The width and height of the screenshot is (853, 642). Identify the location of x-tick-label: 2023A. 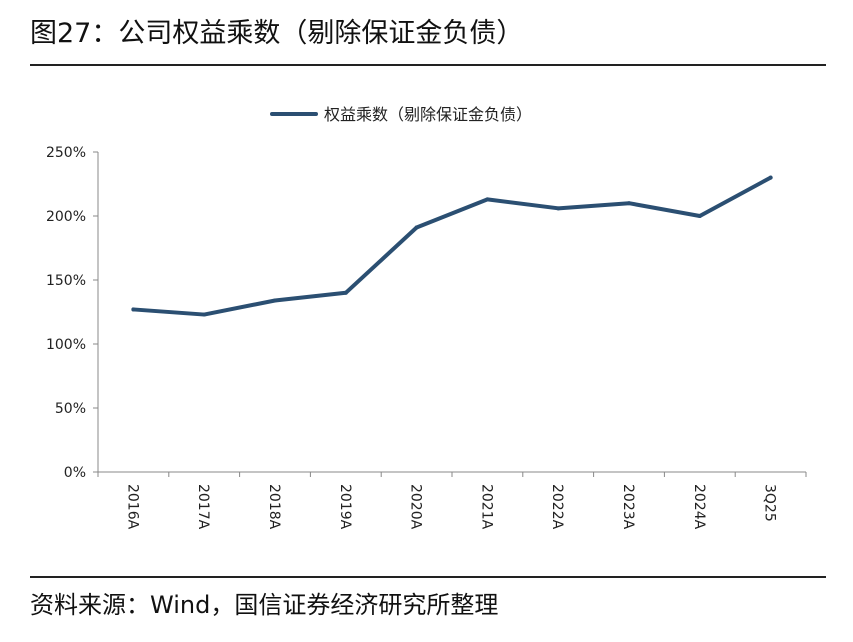
(628, 507).